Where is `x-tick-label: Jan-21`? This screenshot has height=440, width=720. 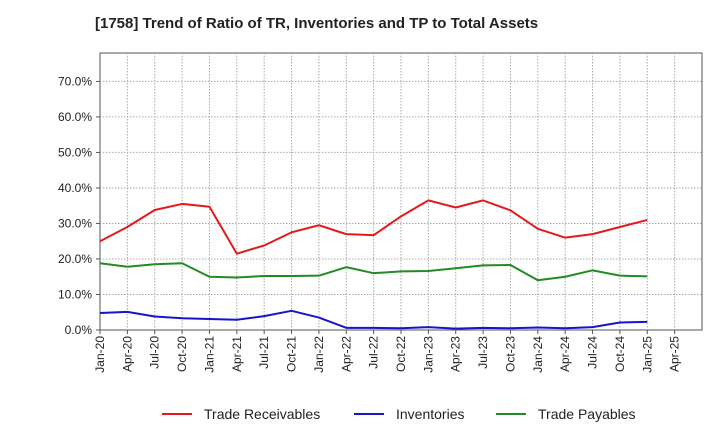 x-tick-label: Jan-21 is located at coordinates (209, 354).